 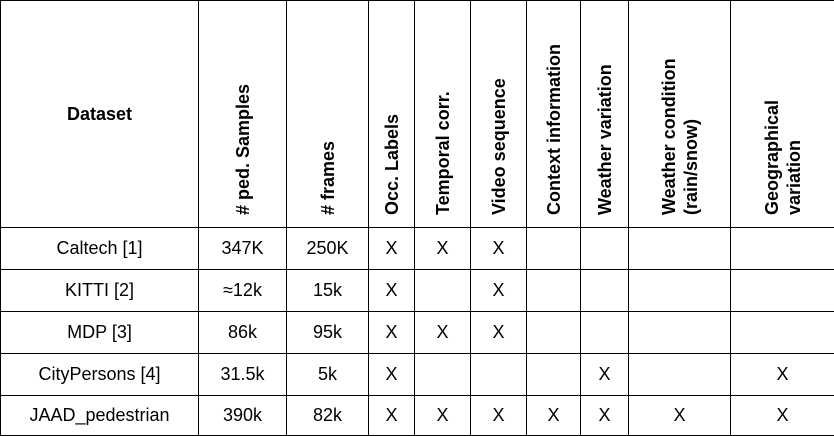 I want to click on header-geographical-line1: Geographical, so click(x=771, y=157).